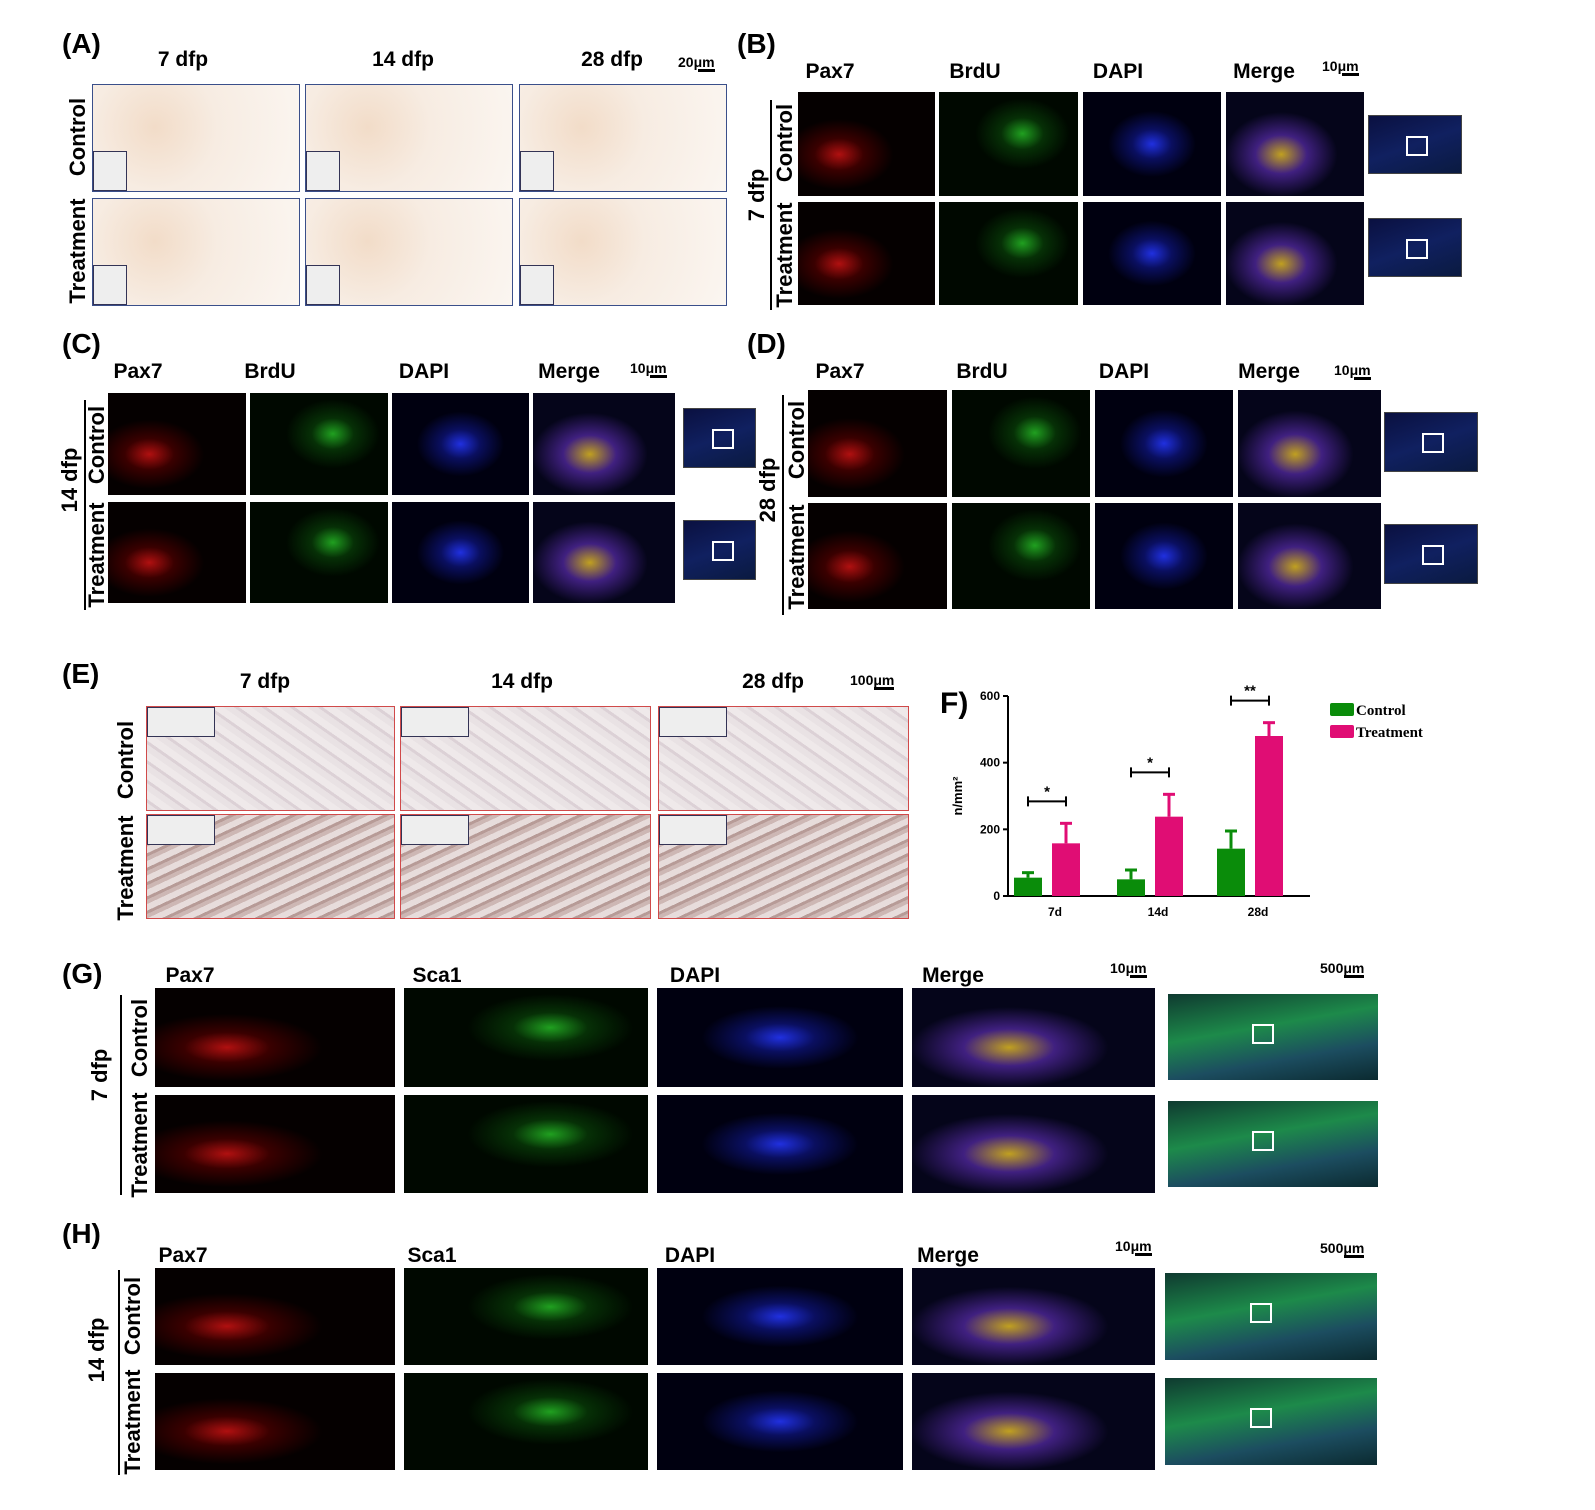 This screenshot has height=1510, width=1595. Describe the element at coordinates (81, 43) in the screenshot. I see `panel-label-A: (A)` at that location.